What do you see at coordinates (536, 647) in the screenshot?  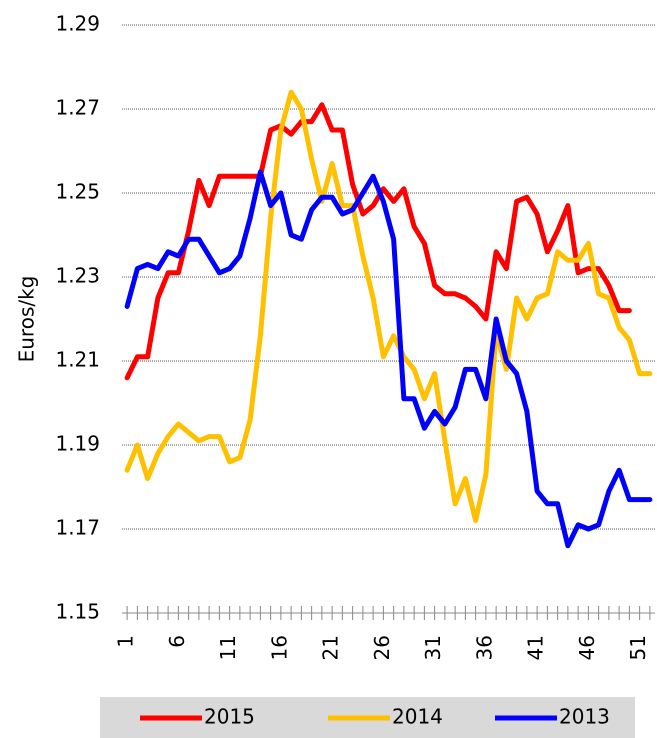 I see `x-tick-label: 41` at bounding box center [536, 647].